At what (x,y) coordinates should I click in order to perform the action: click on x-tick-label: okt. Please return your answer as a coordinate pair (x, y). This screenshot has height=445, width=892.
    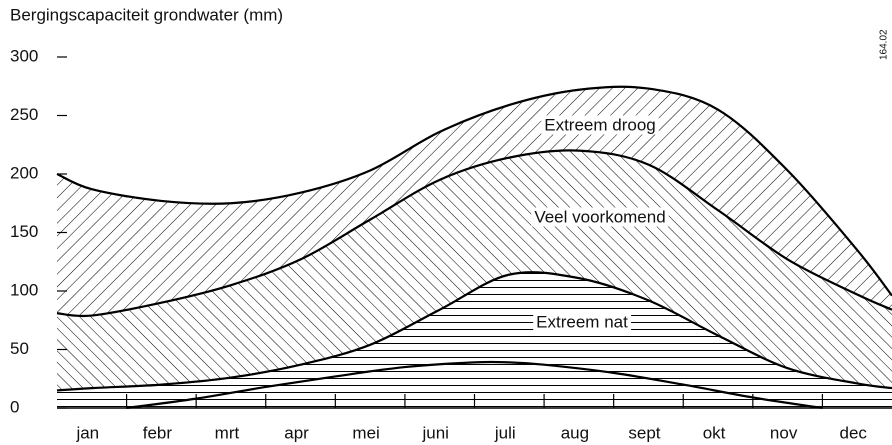
    Looking at the image, I should click on (714, 432).